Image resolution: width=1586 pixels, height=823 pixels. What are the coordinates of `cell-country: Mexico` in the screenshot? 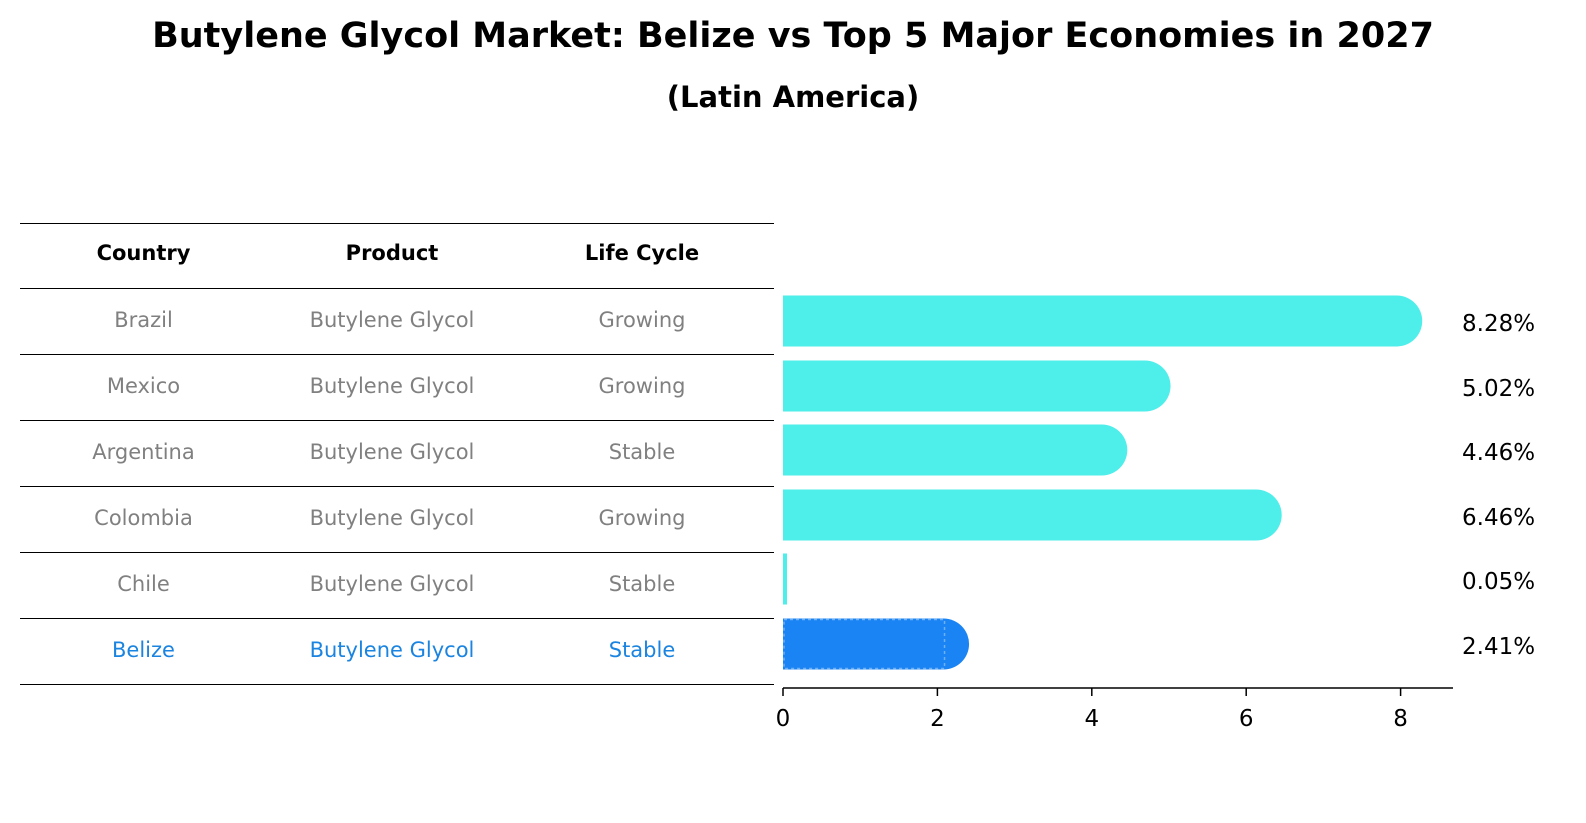 It's located at (143, 386).